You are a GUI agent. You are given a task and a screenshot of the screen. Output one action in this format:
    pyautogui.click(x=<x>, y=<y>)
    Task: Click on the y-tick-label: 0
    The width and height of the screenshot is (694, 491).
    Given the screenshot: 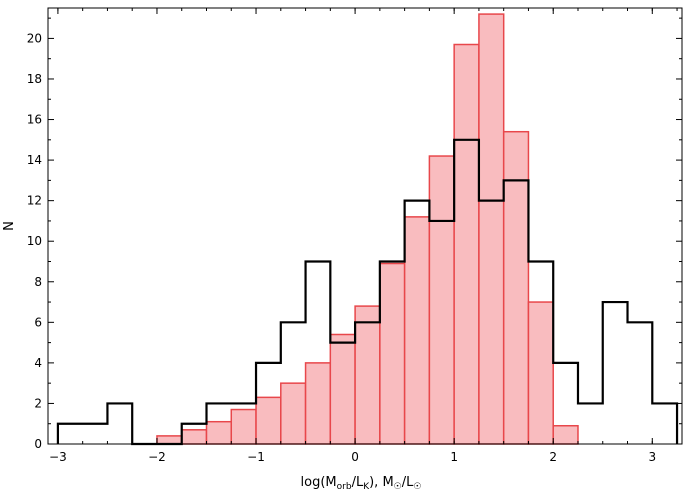 What is the action you would take?
    pyautogui.click(x=38, y=444)
    